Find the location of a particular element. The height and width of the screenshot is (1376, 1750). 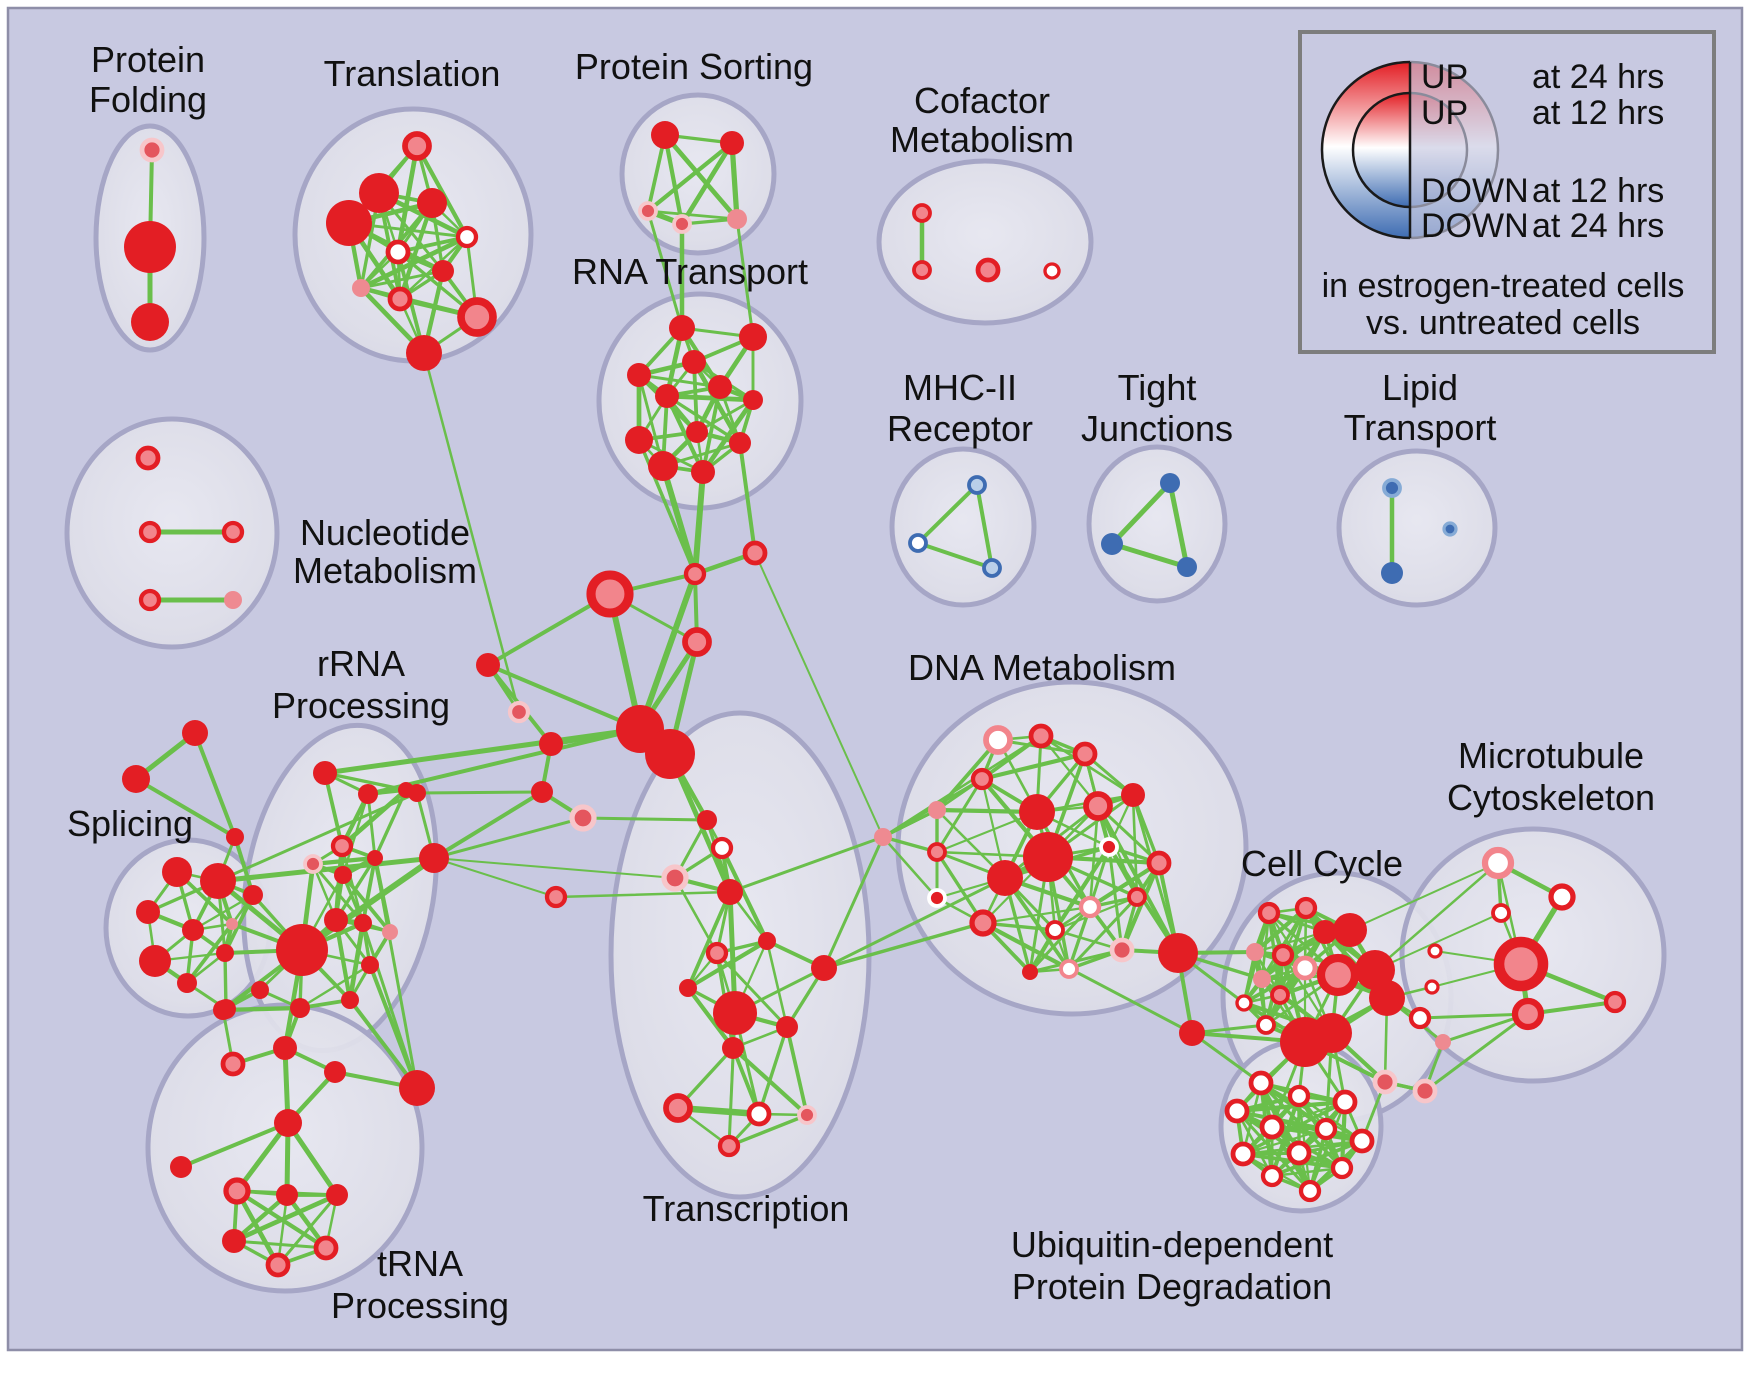

cluster-label-rrna_processing: rRNA is located at coordinates (361, 663).